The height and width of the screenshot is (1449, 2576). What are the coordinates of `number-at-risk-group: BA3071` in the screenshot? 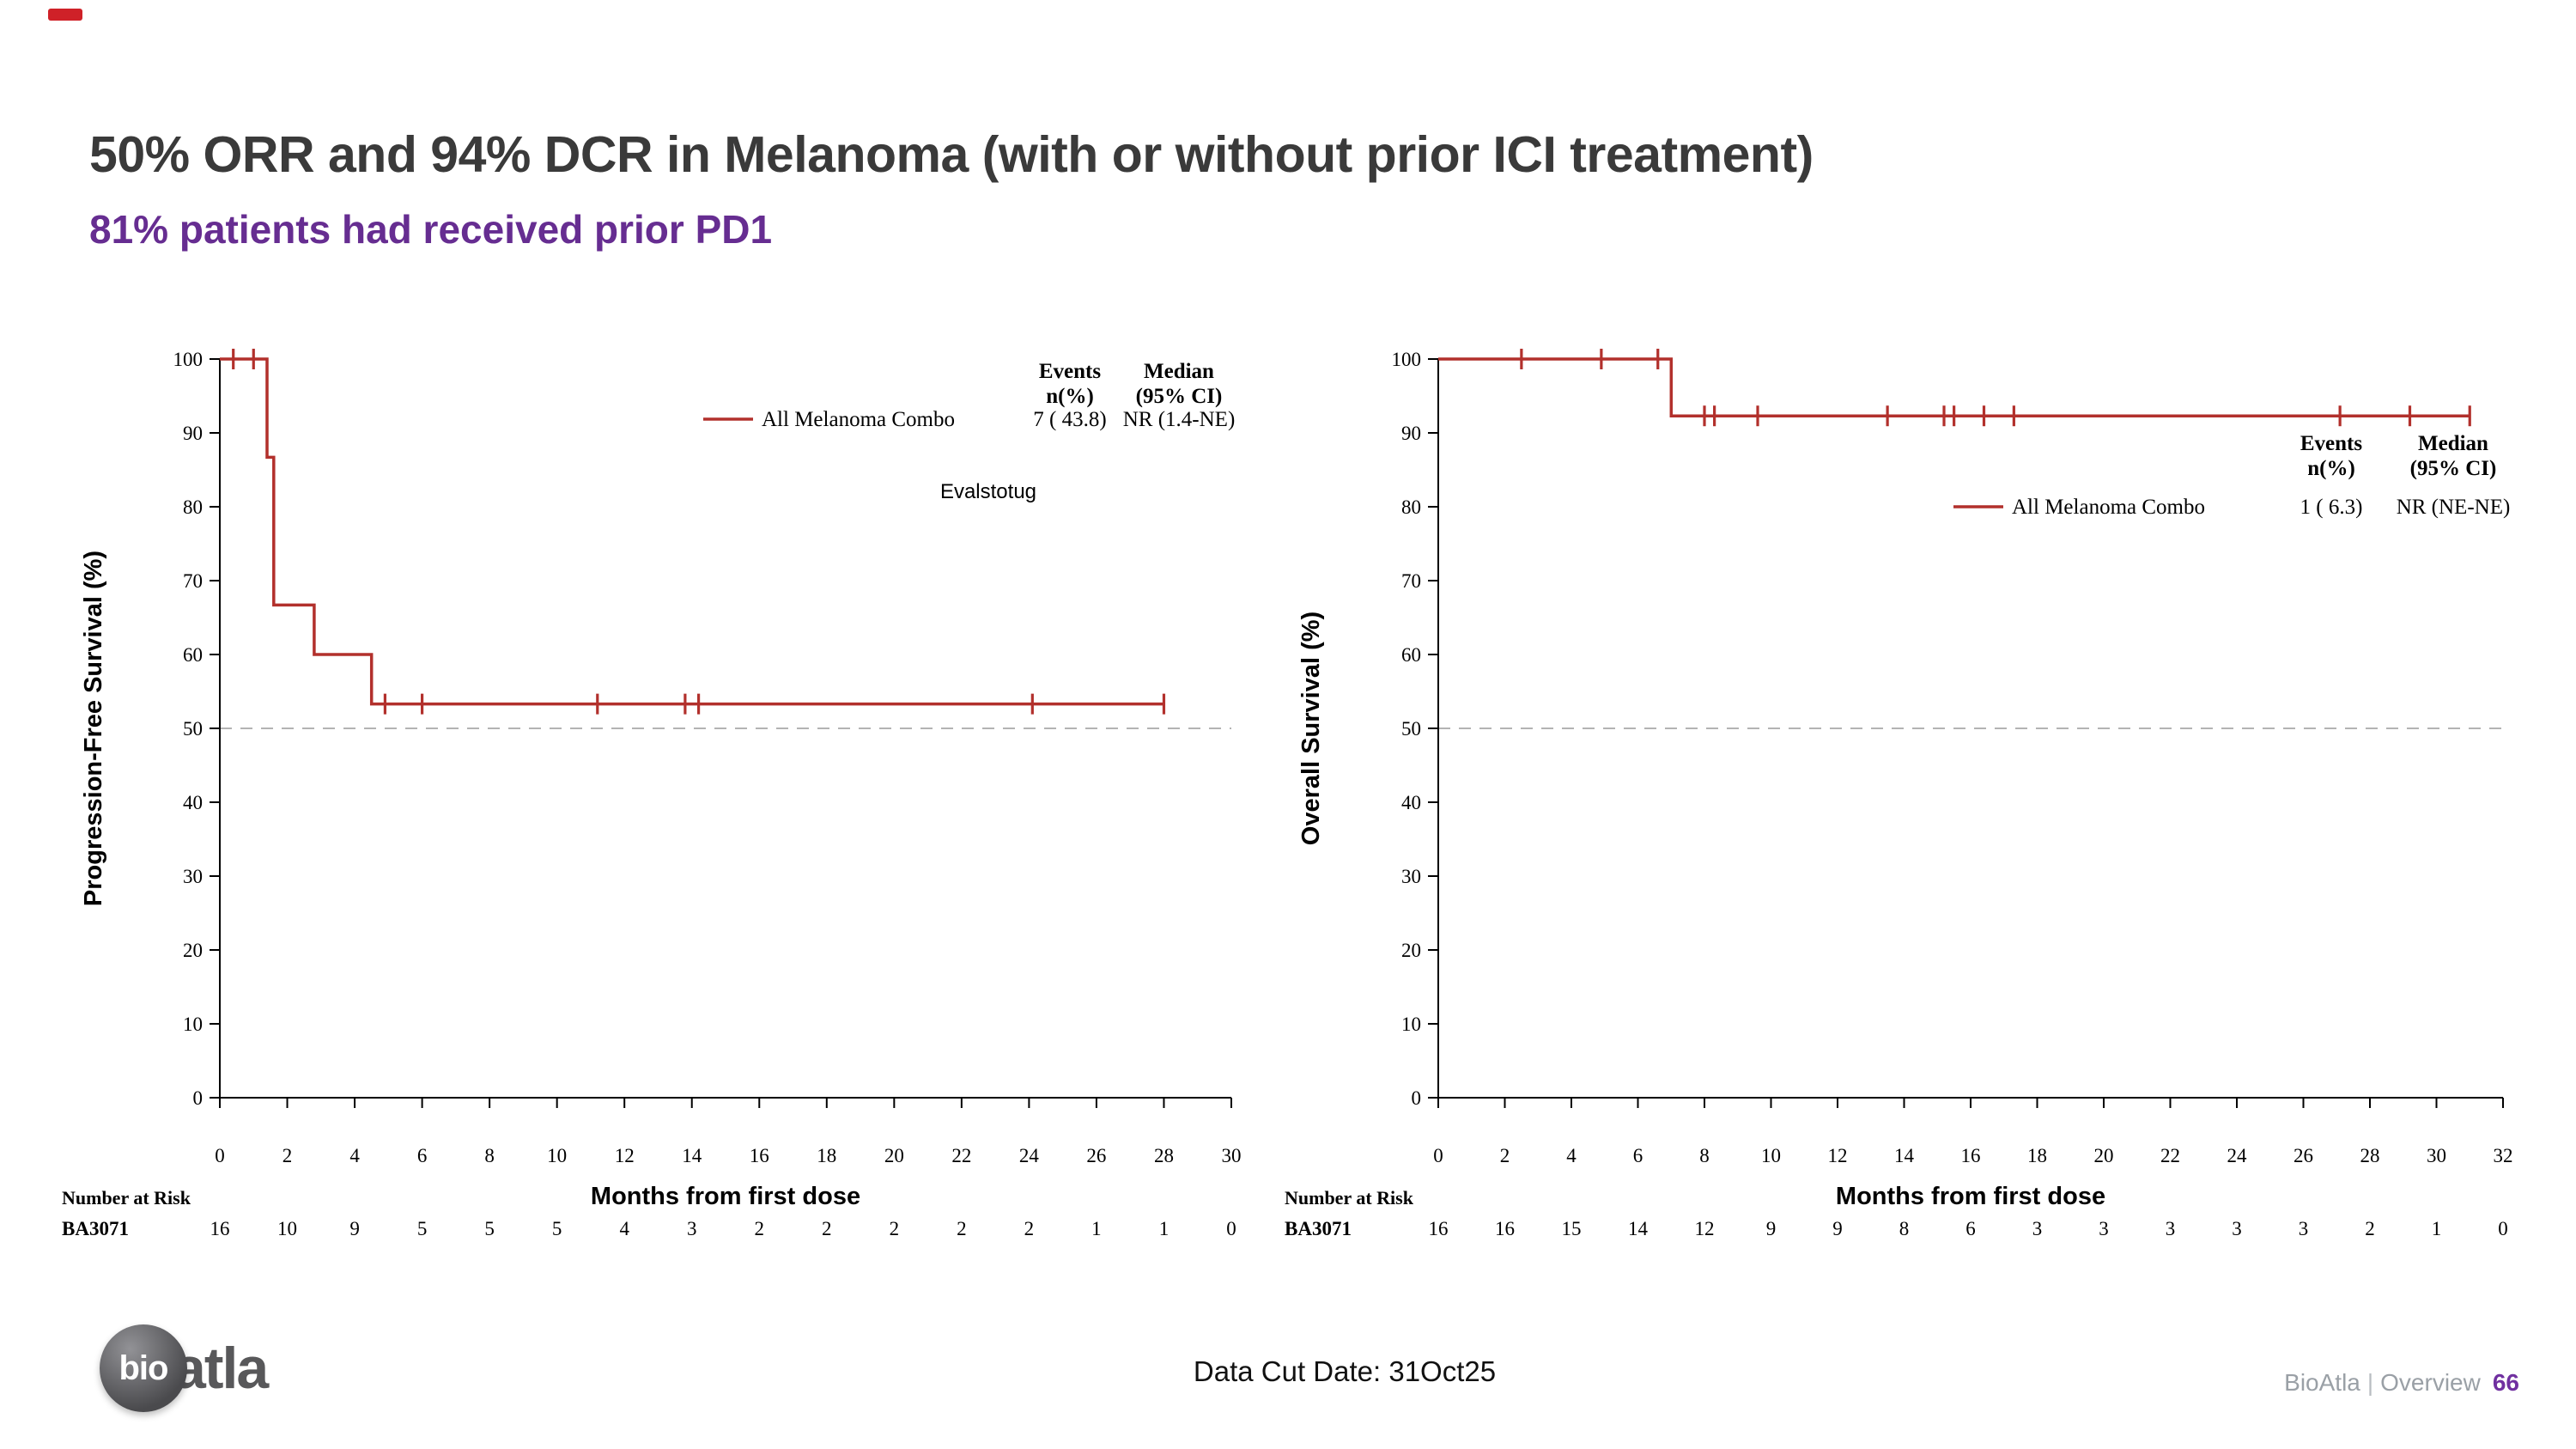 It's located at (96, 1228).